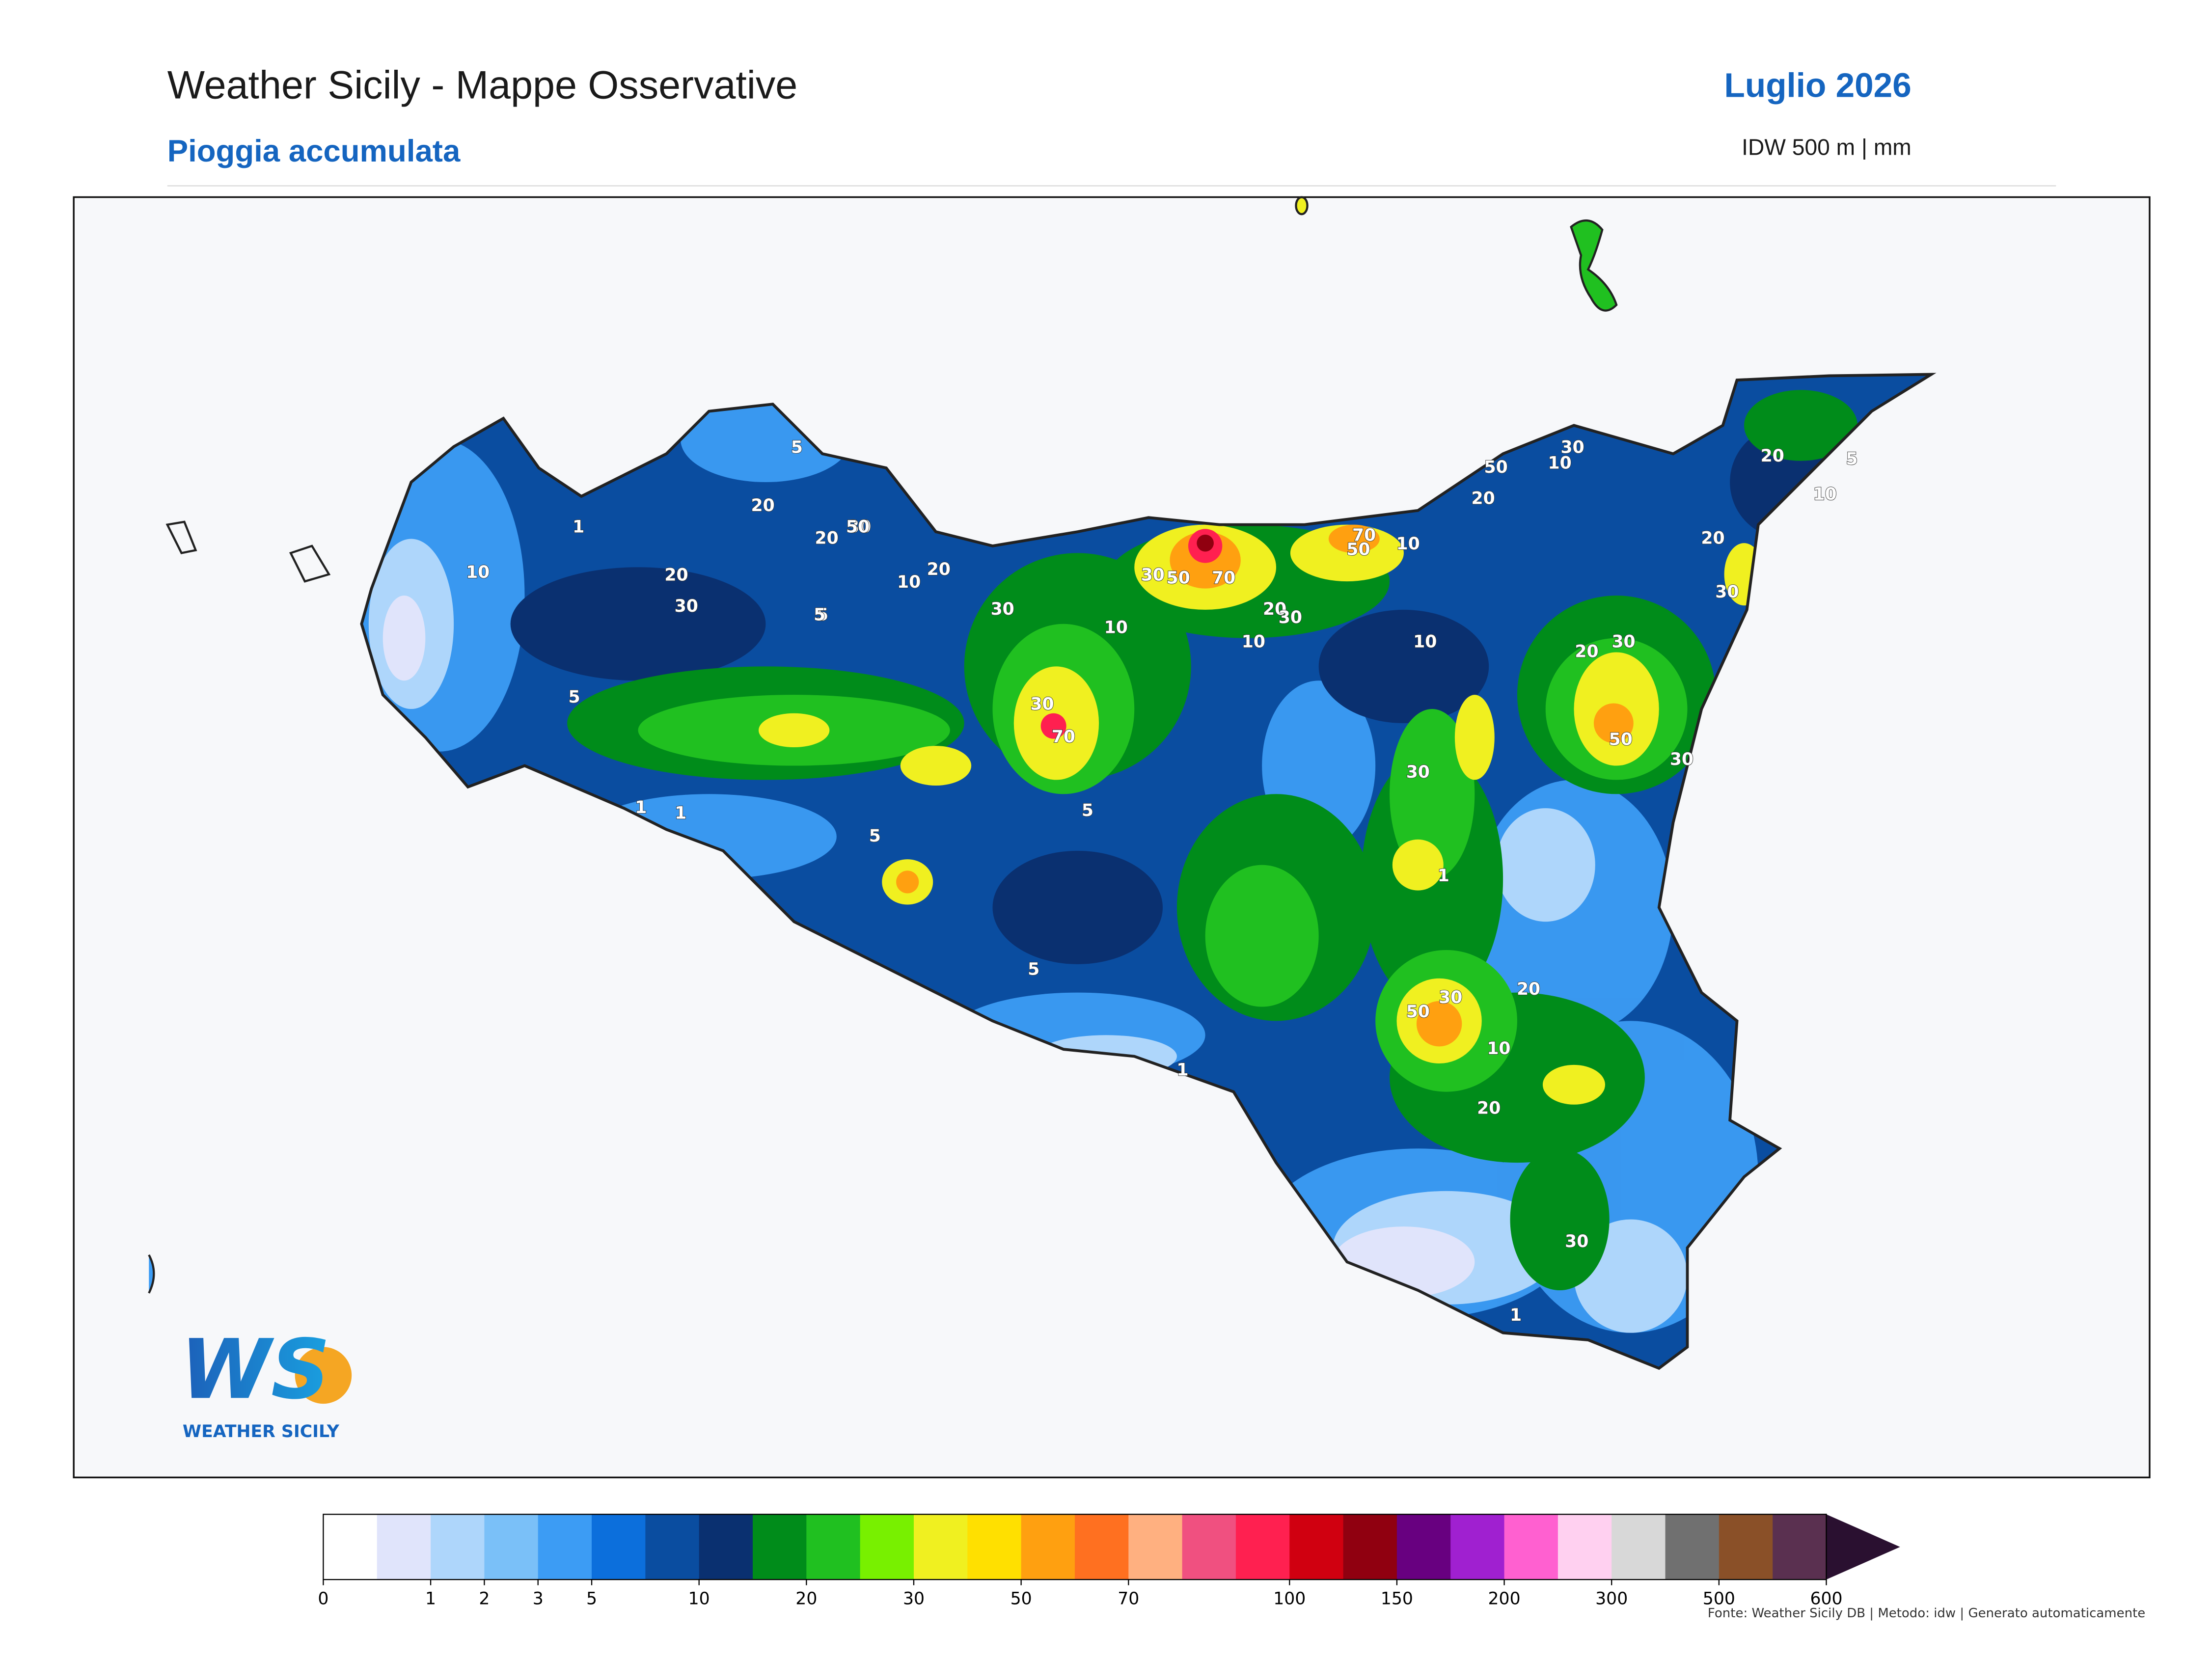 The image size is (2212, 1659). I want to click on colorbar-tick-label: 30, so click(914, 1599).